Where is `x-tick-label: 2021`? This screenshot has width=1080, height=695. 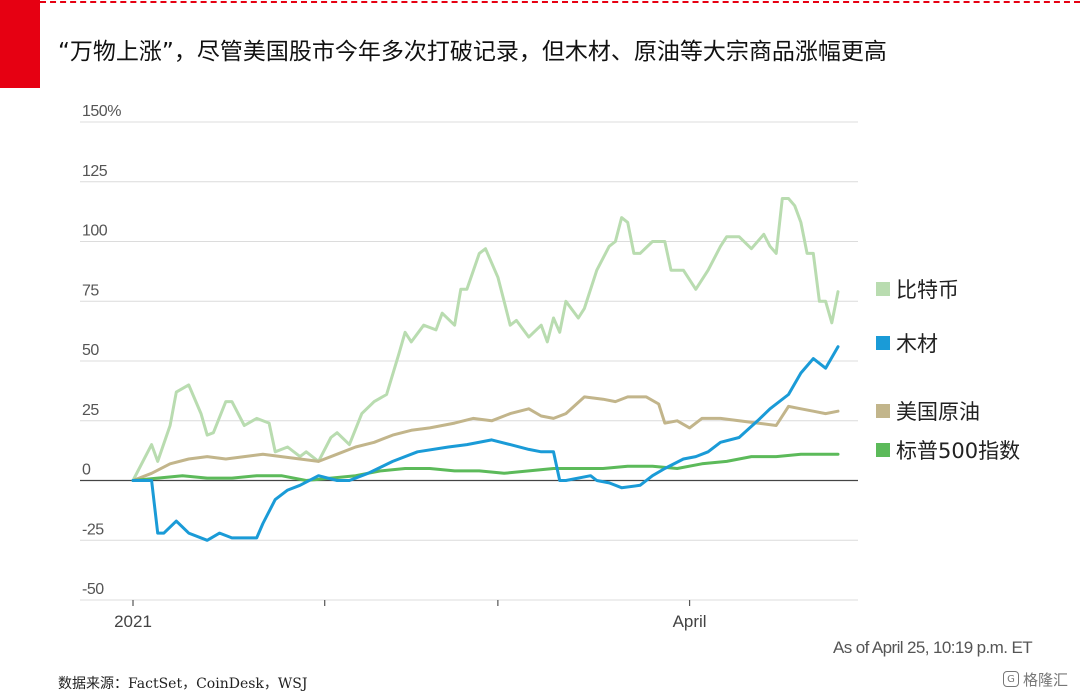
x-tick-label: 2021 is located at coordinates (133, 621).